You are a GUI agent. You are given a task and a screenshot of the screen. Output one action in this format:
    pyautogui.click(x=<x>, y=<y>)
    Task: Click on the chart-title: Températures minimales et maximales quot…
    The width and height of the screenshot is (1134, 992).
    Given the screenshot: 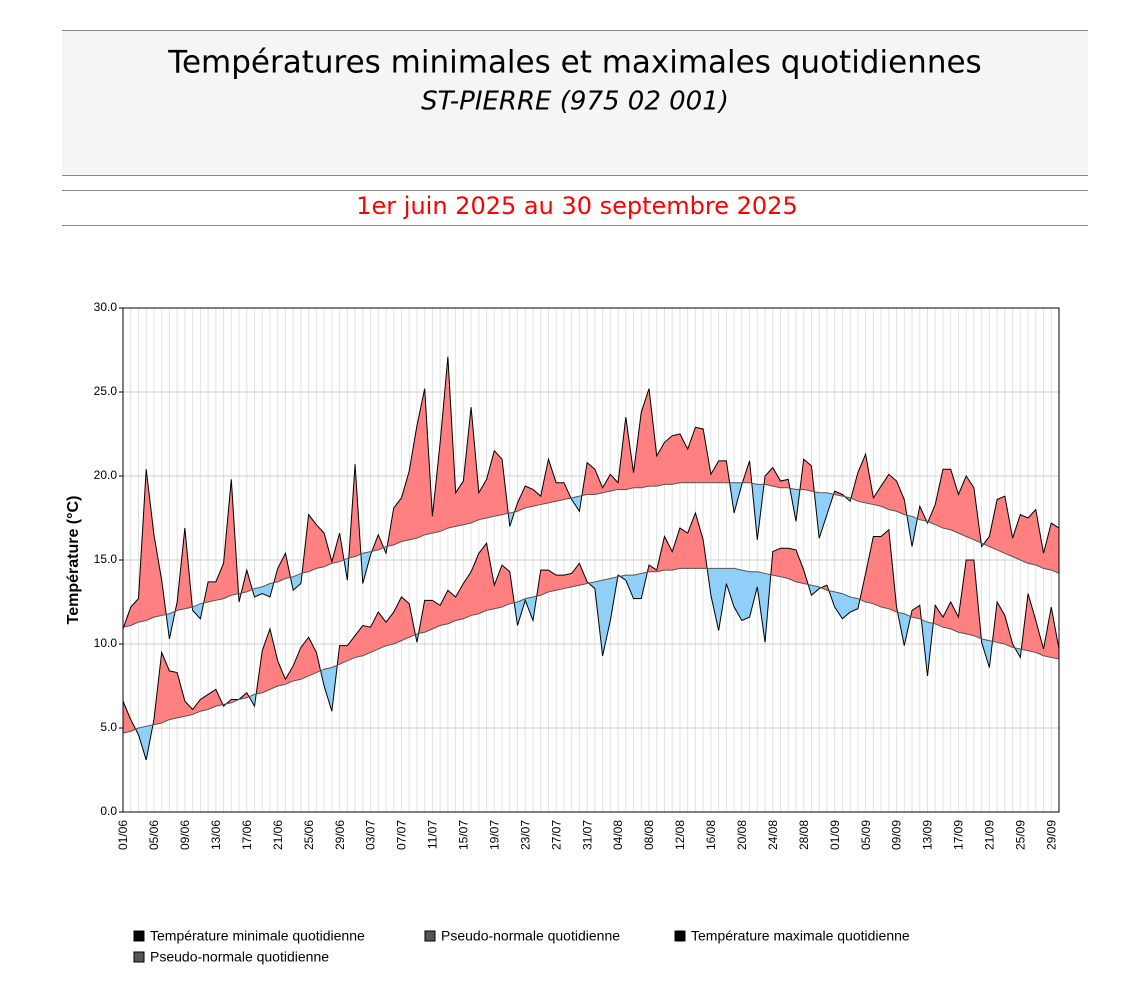 What is the action you would take?
    pyautogui.click(x=574, y=63)
    